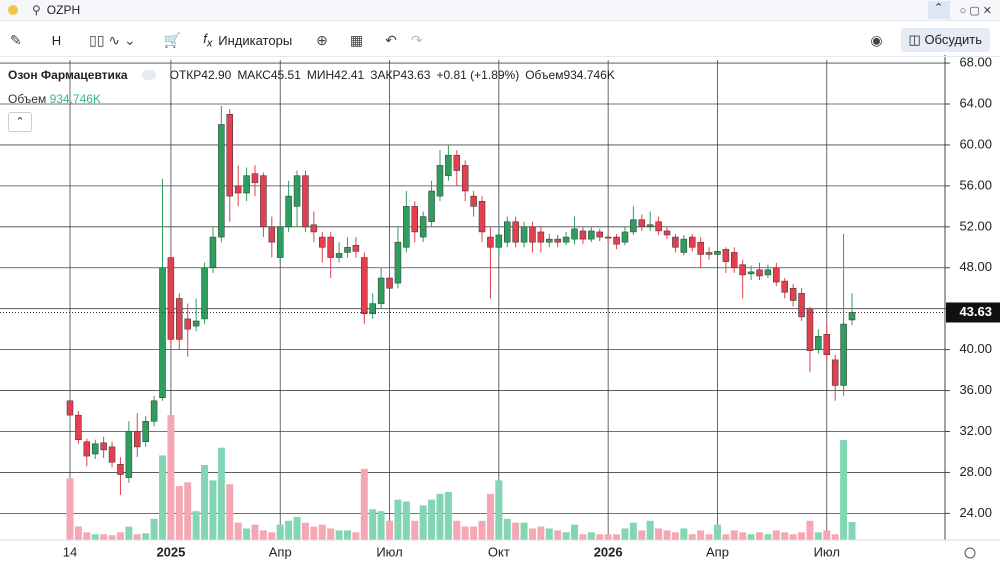 This screenshot has height=567, width=1000. I want to click on volume-value: 934.746K, so click(75, 99).